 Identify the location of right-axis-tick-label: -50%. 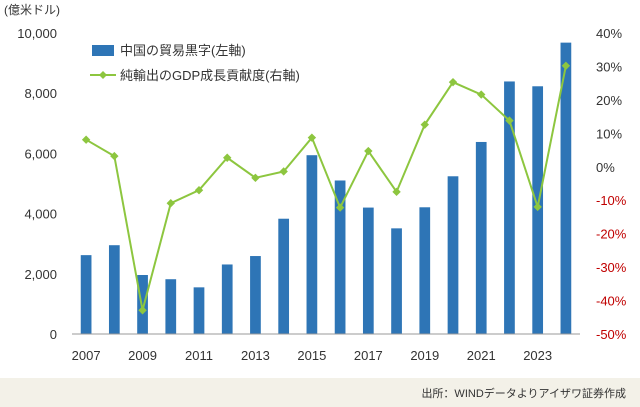
(611, 334).